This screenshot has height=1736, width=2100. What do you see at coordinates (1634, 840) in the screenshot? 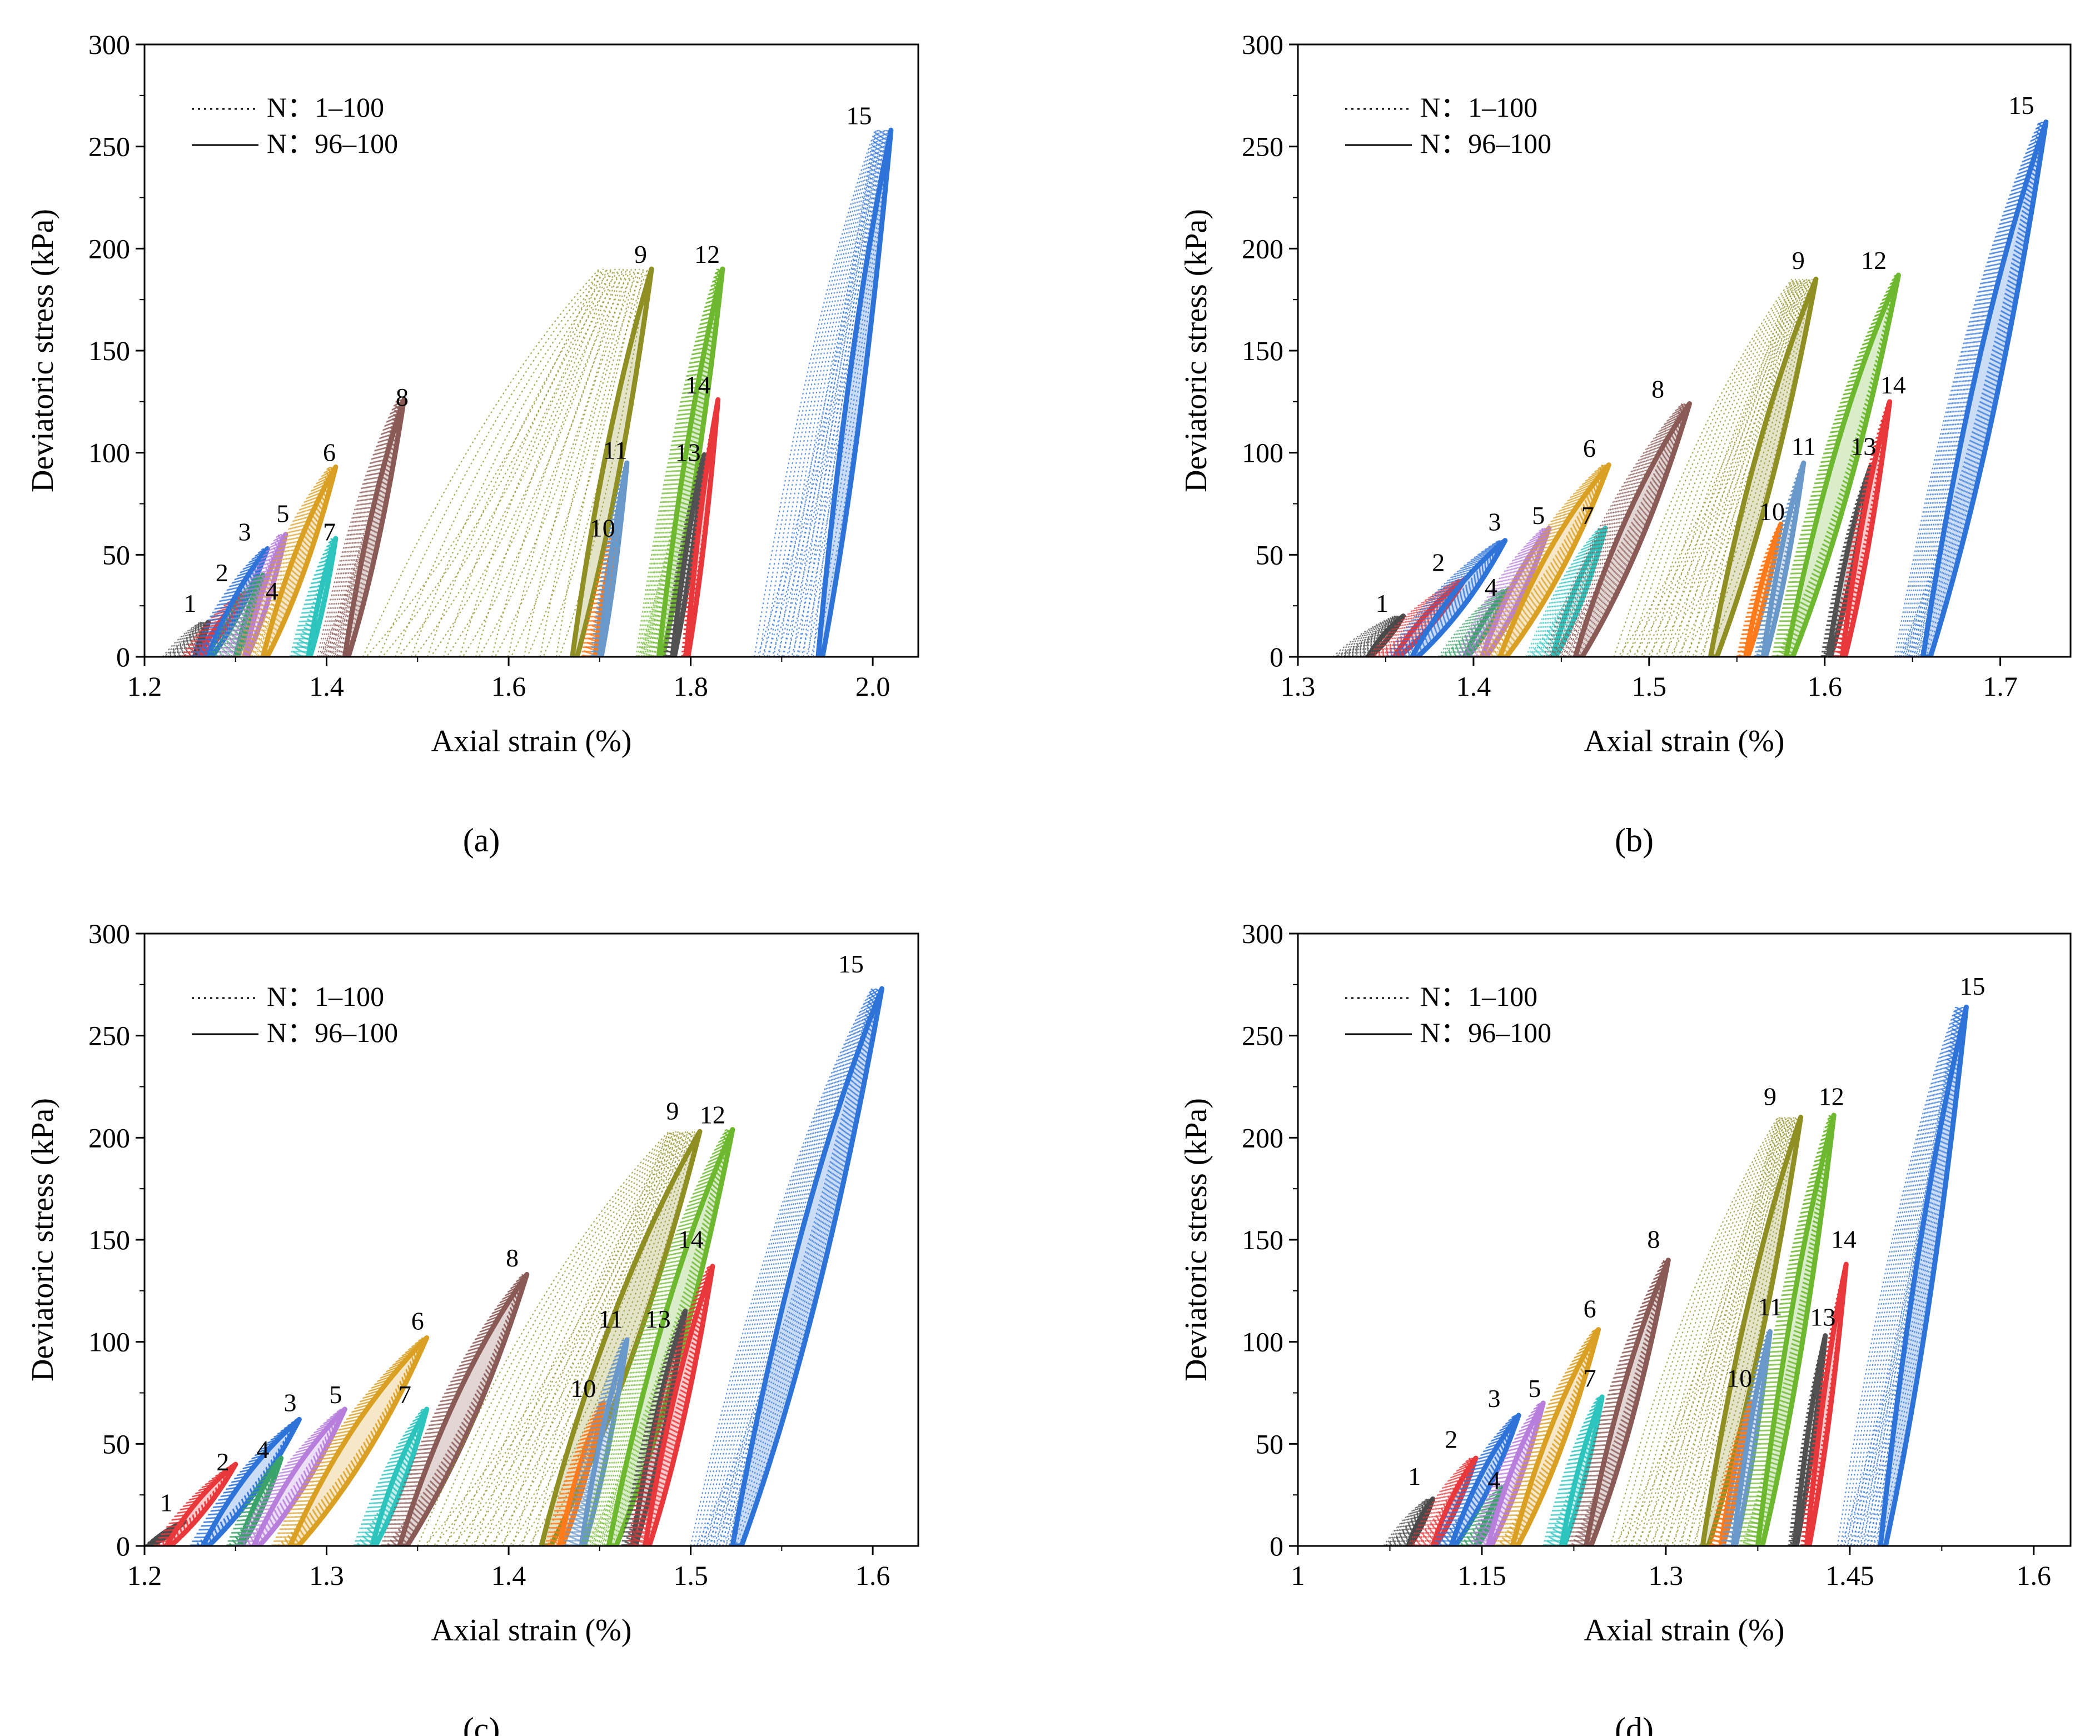
I see `panel-label: (b)` at bounding box center [1634, 840].